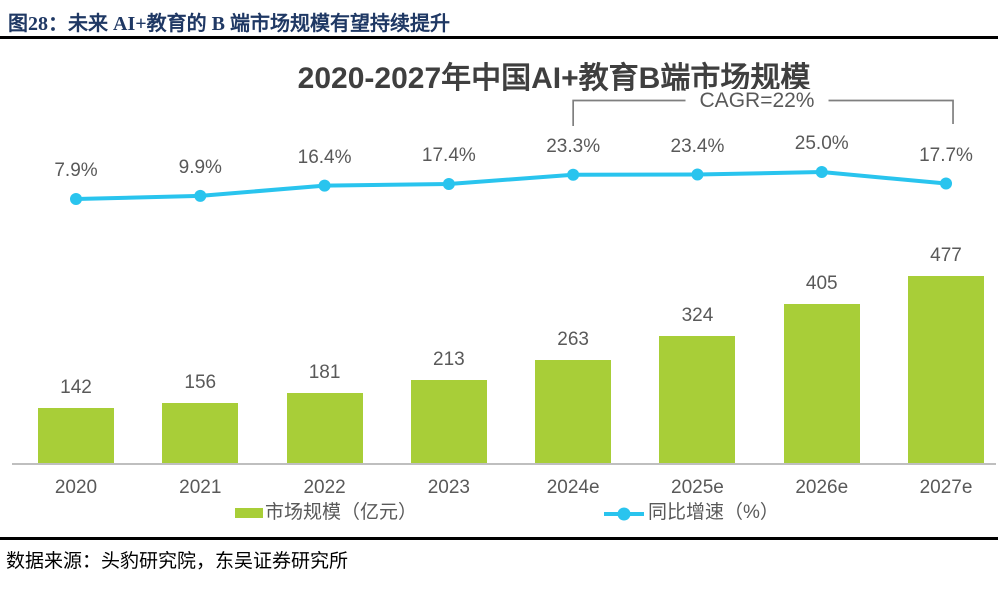 This screenshot has width=998, height=596. I want to click on x-axis-label: 2021, so click(200, 487).